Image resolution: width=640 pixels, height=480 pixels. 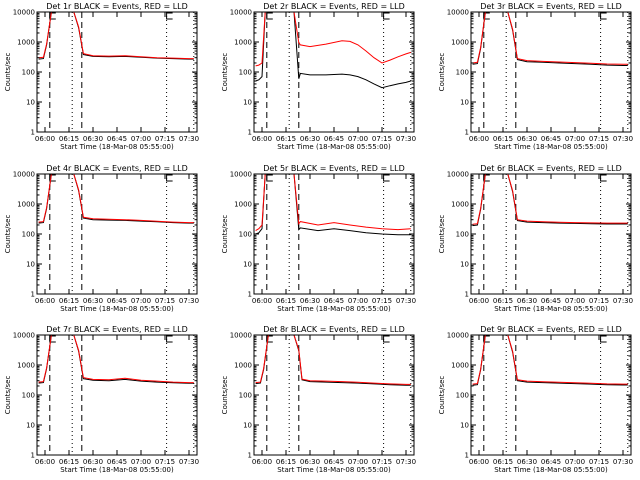 I want to click on panel-title: Det 5r BLACK = Events, RED = LLD, so click(x=334, y=168).